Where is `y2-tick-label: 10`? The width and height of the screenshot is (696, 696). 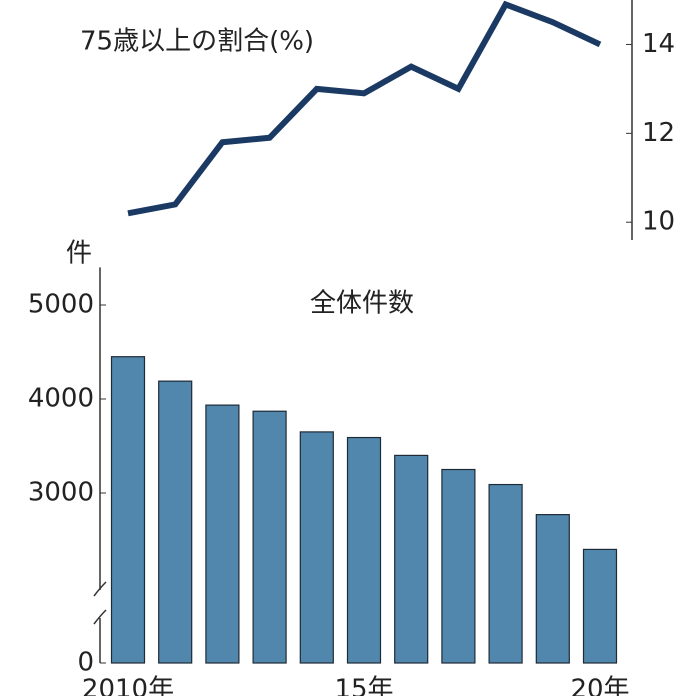
y2-tick-label: 10 is located at coordinates (658, 222).